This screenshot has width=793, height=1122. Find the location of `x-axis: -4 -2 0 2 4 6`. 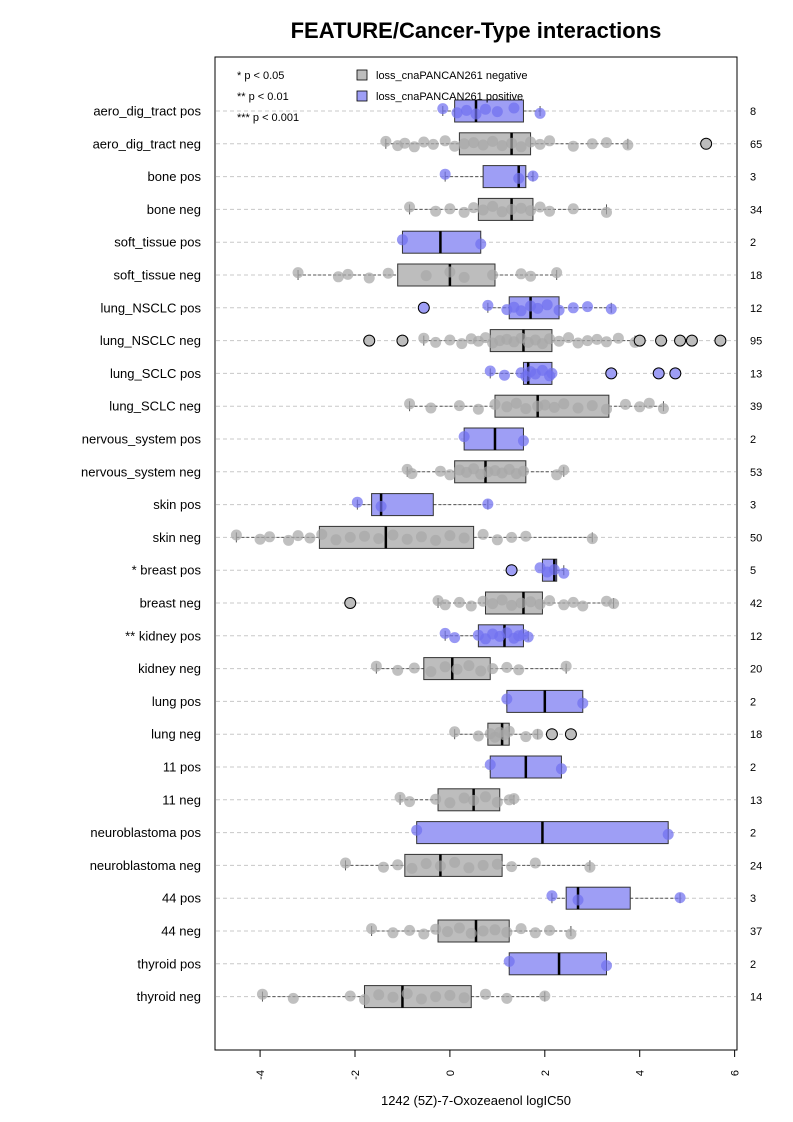

x-axis: -4 -2 0 2 4 6 is located at coordinates (498, 1064).